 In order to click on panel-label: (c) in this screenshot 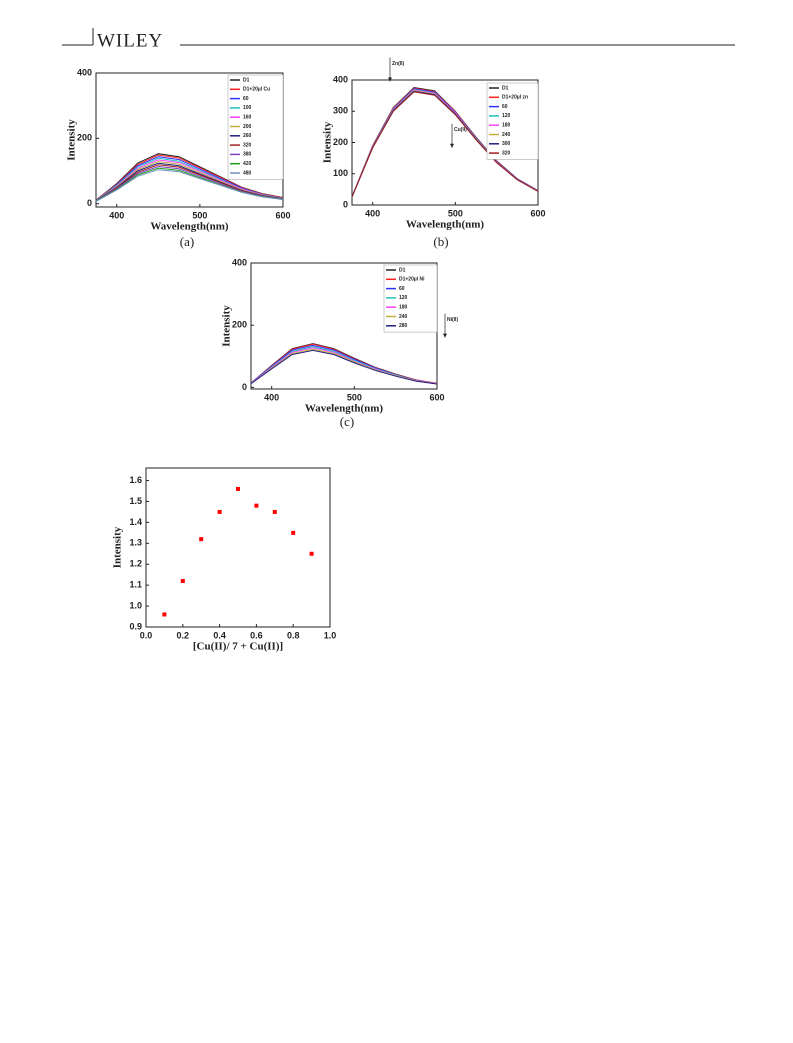, I will do `click(347, 421)`.